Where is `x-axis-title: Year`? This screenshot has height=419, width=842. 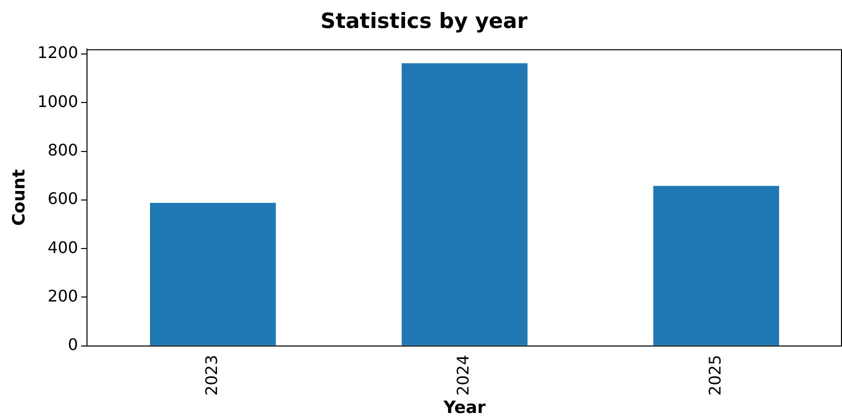
x-axis-title: Year is located at coordinates (464, 408).